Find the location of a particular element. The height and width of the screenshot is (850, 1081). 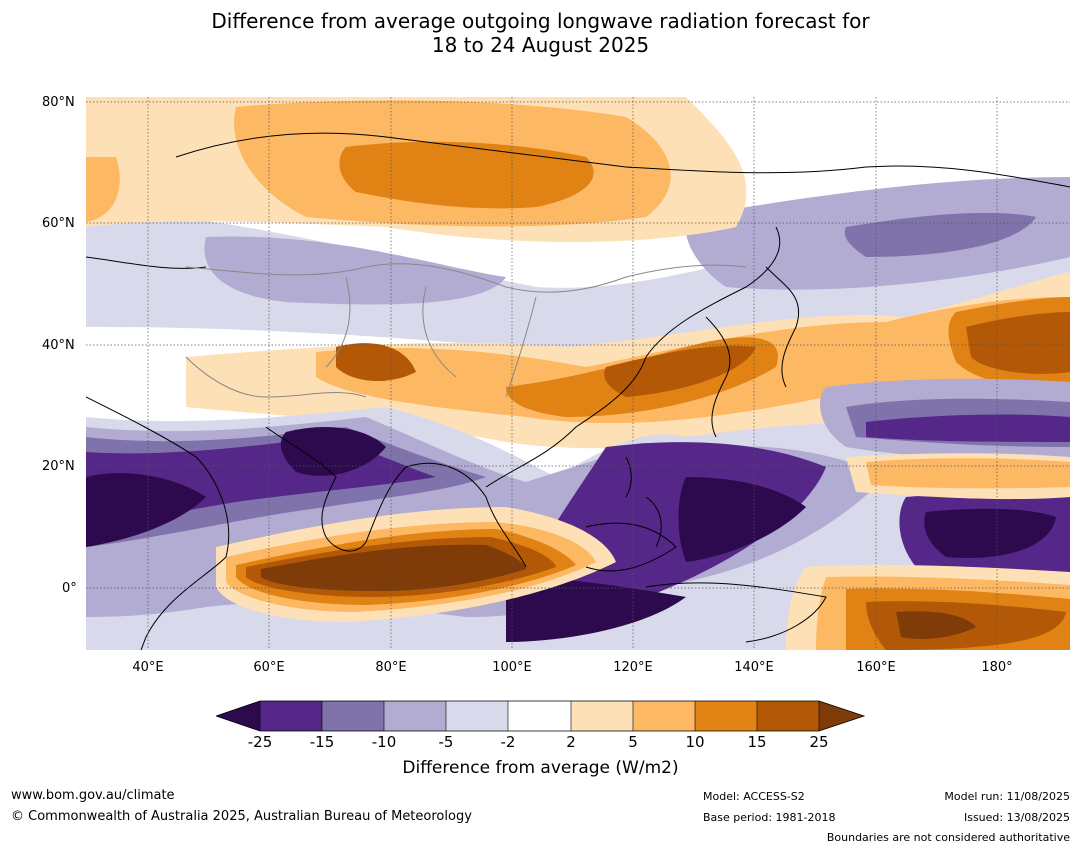

lat-label-60n: 60°N is located at coordinates (58, 223).